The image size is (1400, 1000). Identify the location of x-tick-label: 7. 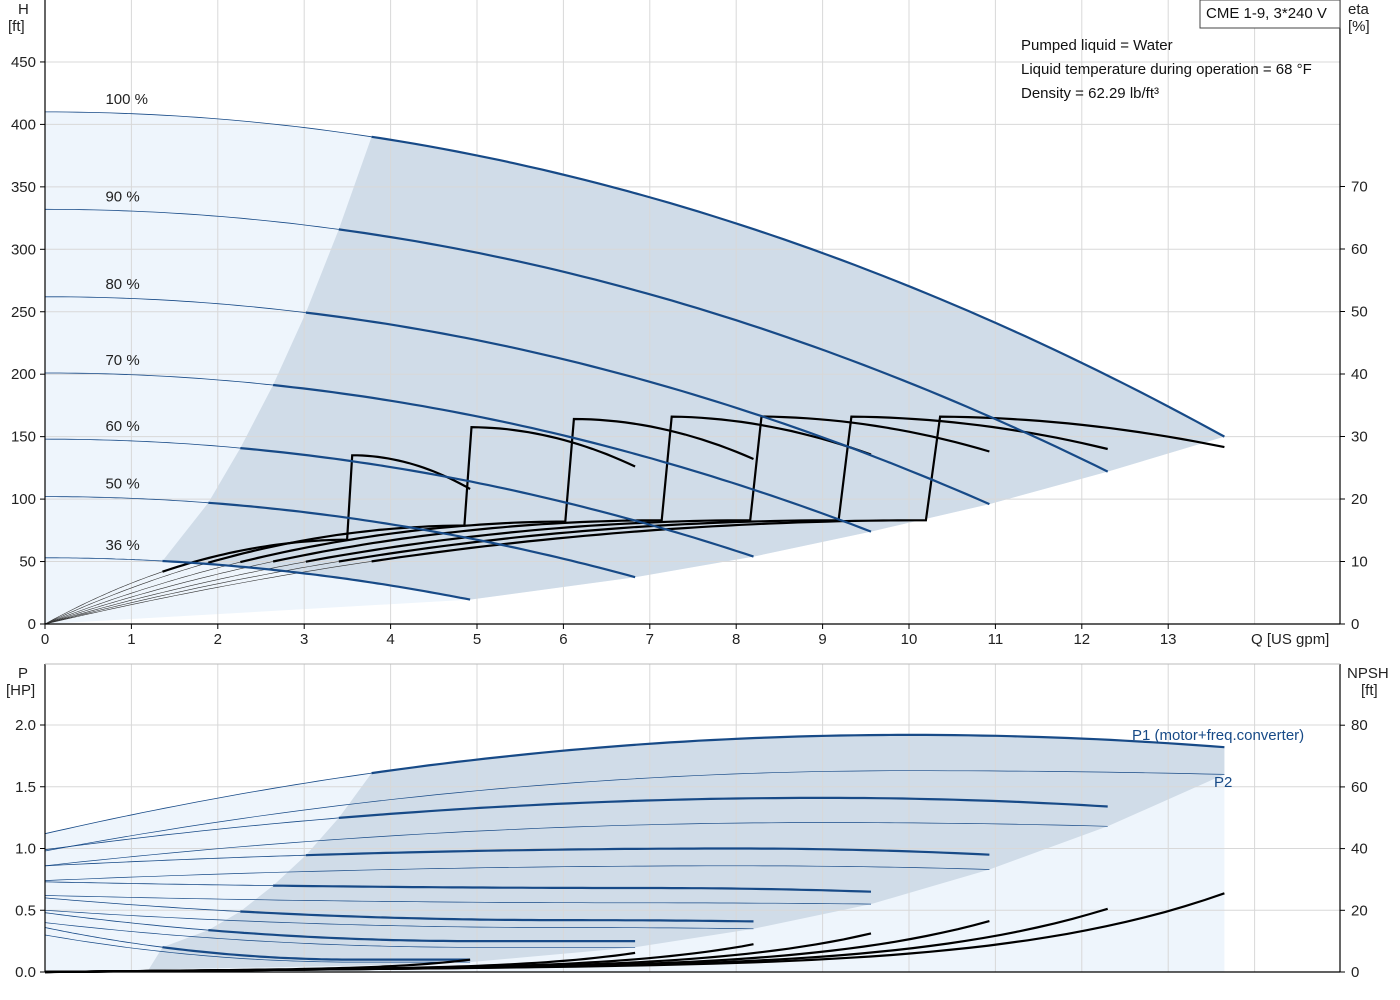
(650, 639).